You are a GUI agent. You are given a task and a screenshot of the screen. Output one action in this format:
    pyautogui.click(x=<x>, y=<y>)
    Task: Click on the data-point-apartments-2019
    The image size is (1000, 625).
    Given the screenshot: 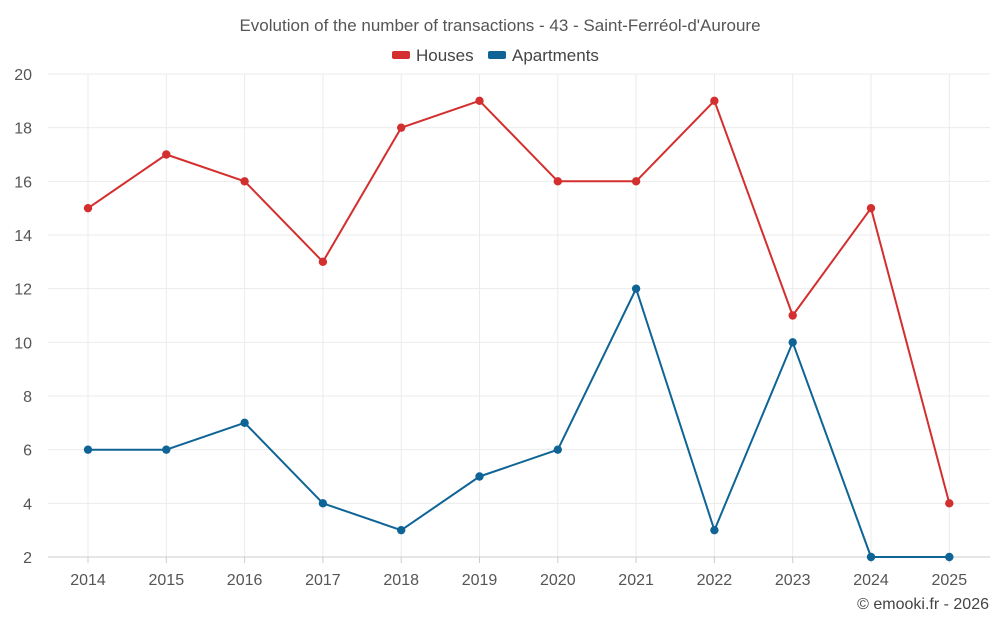 What is the action you would take?
    pyautogui.click(x=479, y=476)
    